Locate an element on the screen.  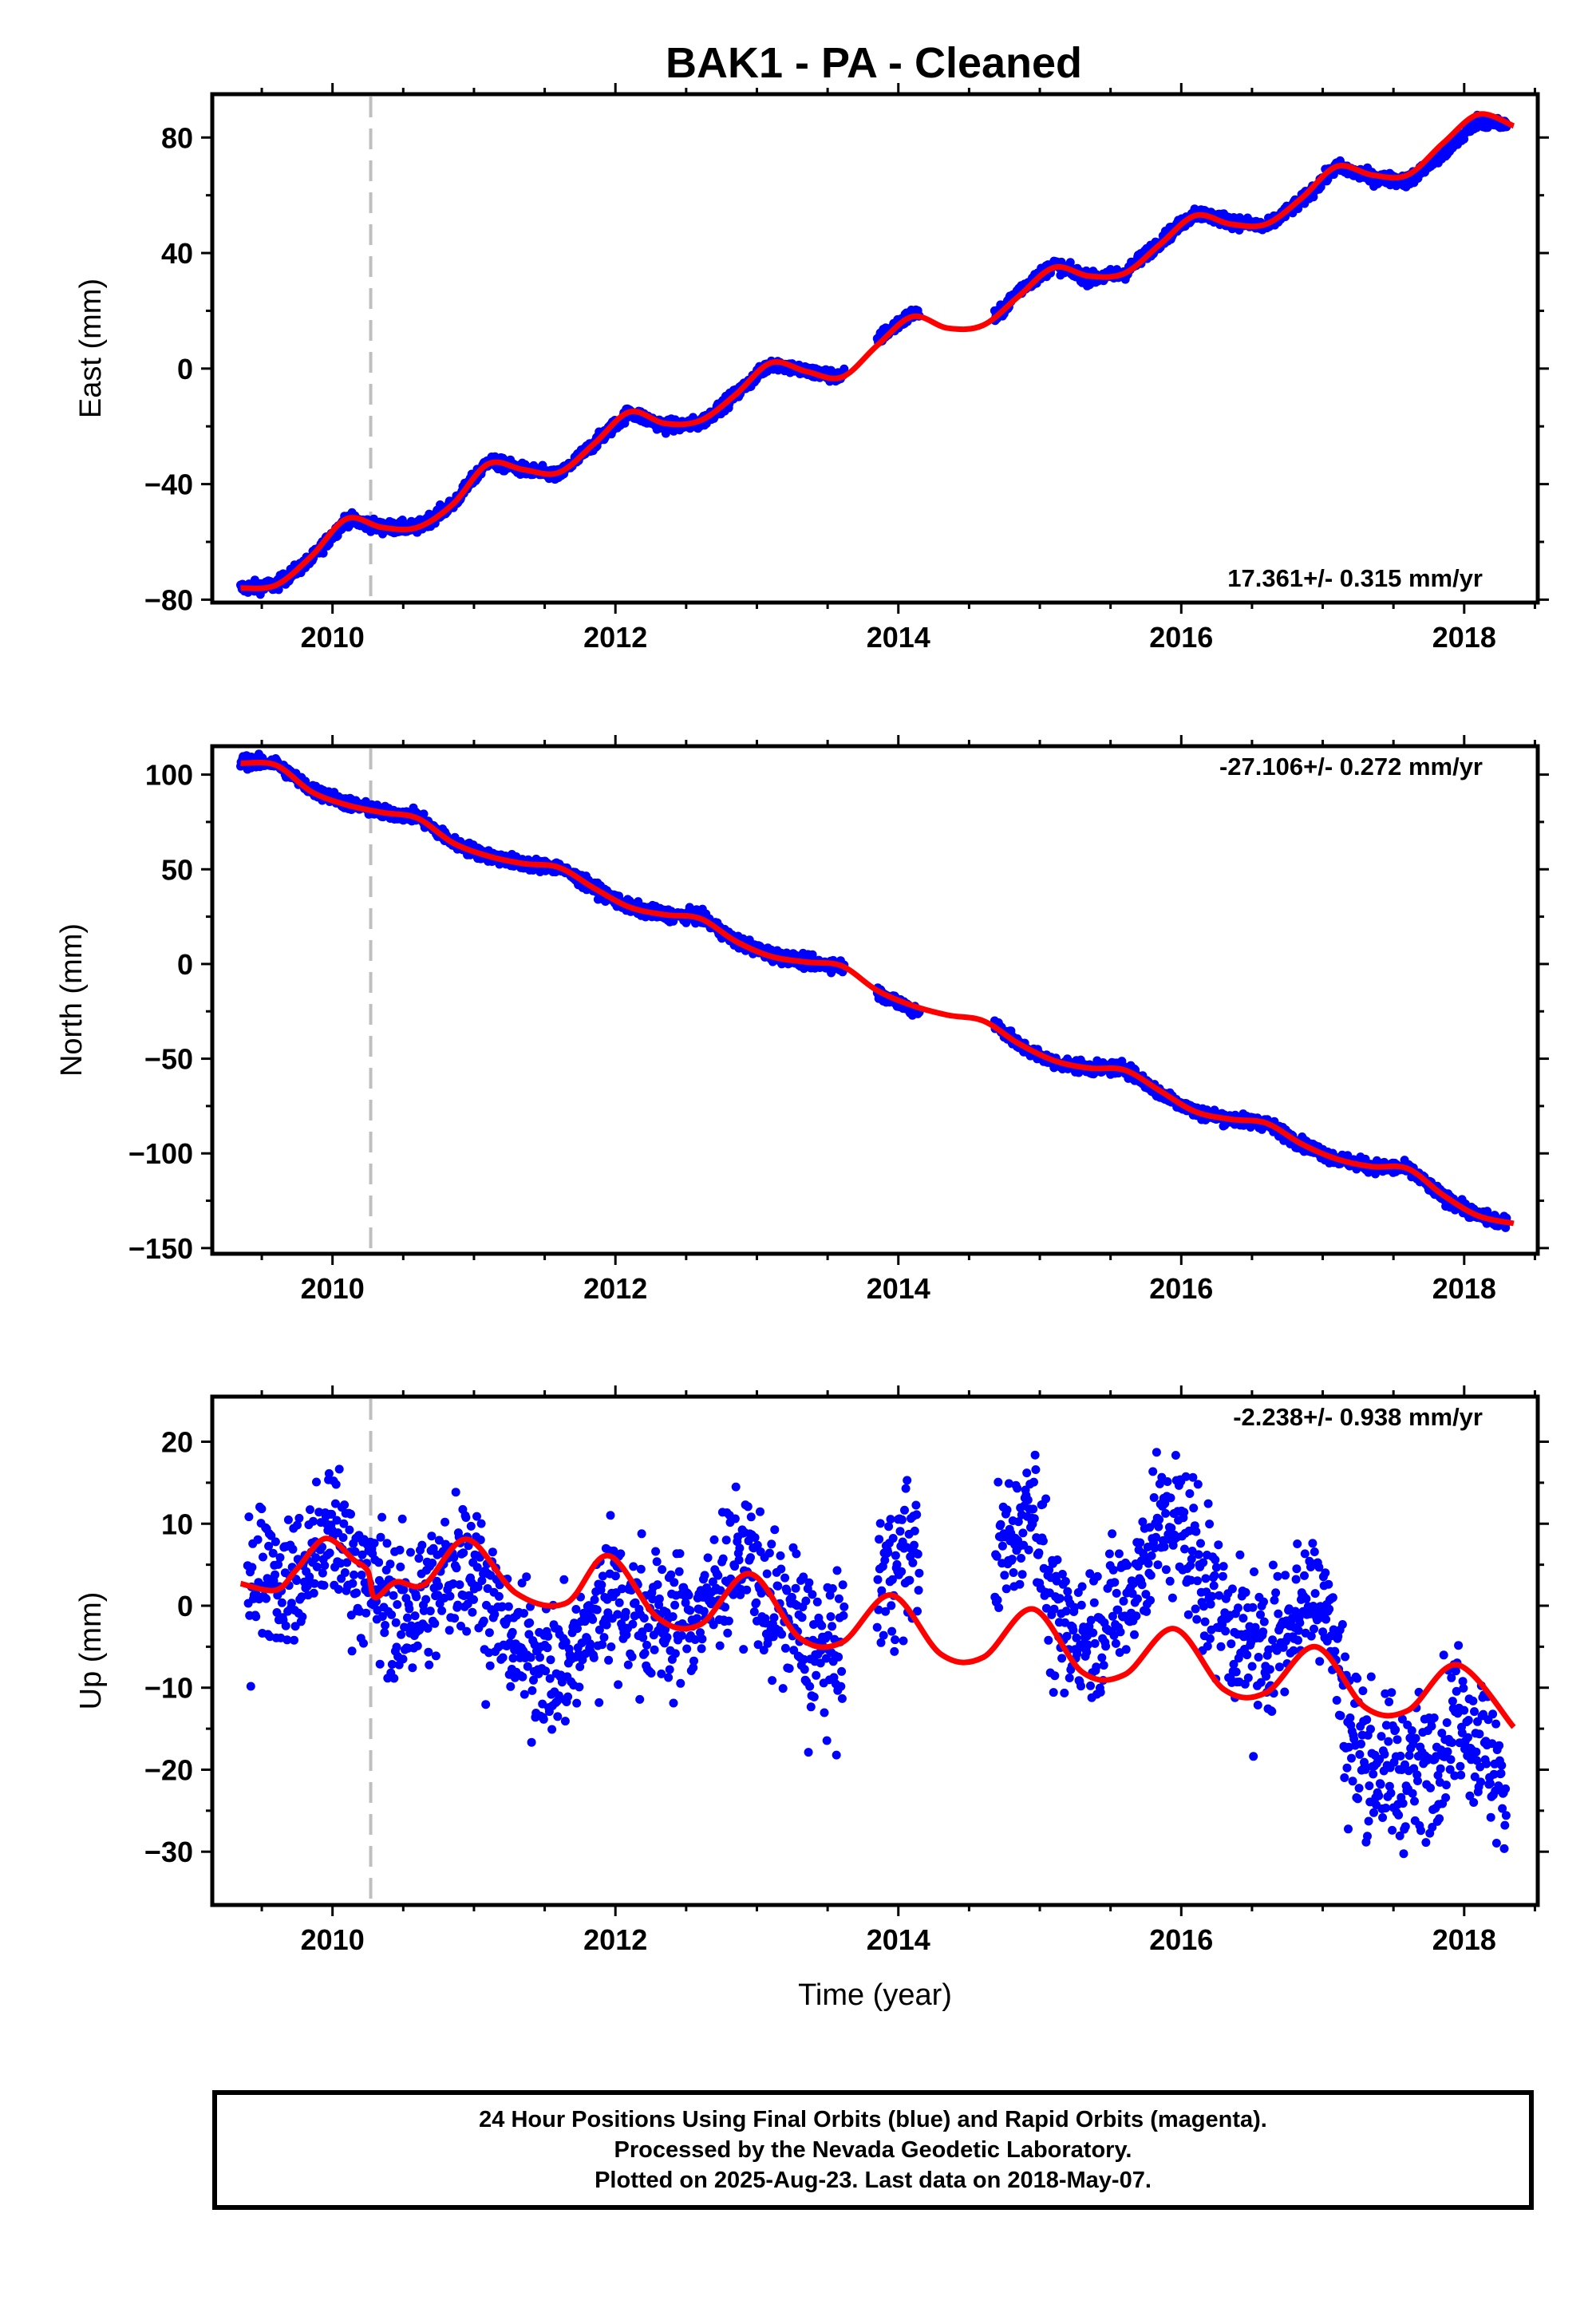
observation-points is located at coordinates (877, 1653).